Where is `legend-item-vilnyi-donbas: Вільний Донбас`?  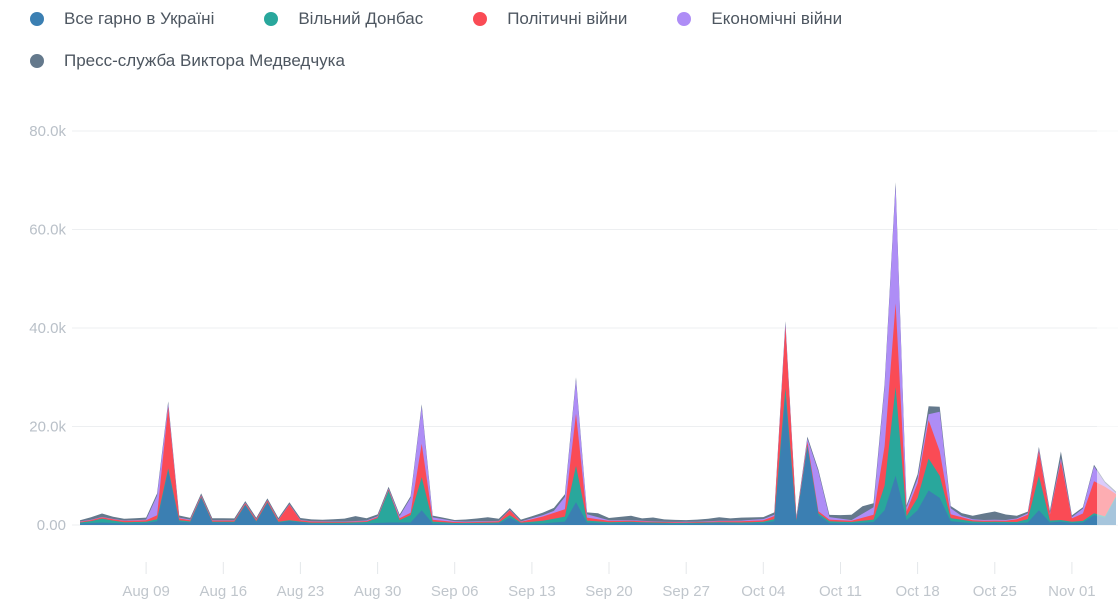
legend-item-vilnyi-donbas: Вільний Донбас is located at coordinates (343, 19).